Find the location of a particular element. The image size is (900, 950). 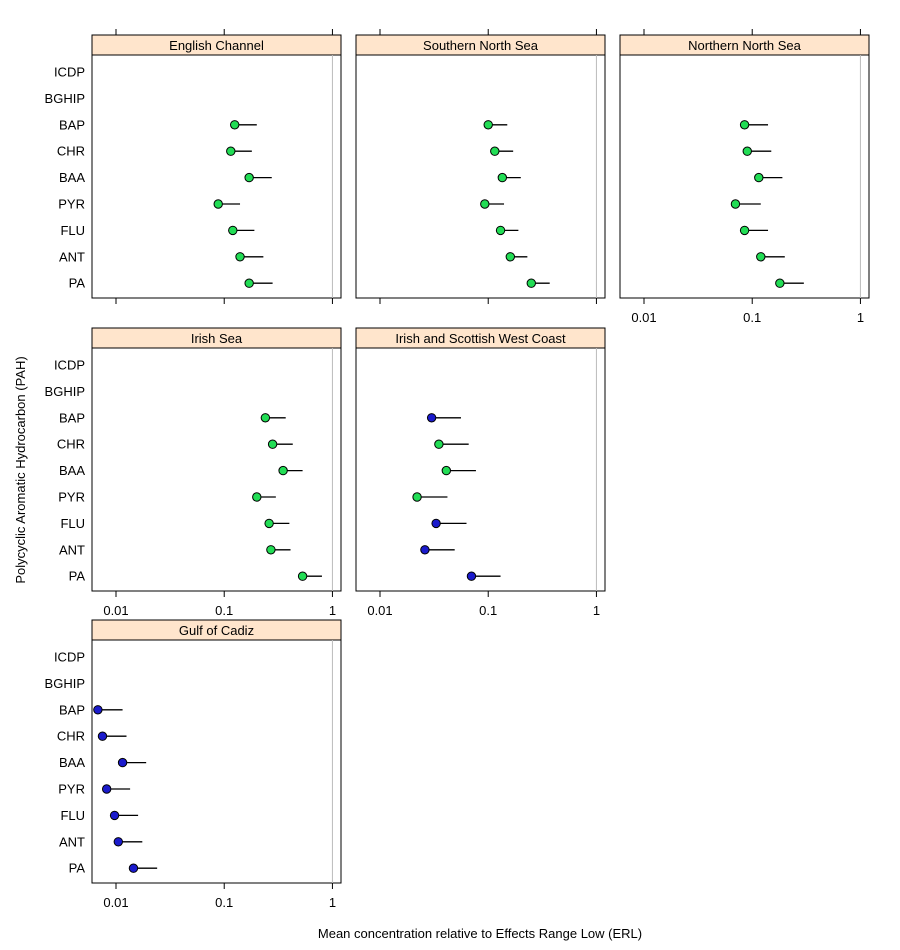

data-point-ant-gulf-of-cadiz is located at coordinates (118, 842).